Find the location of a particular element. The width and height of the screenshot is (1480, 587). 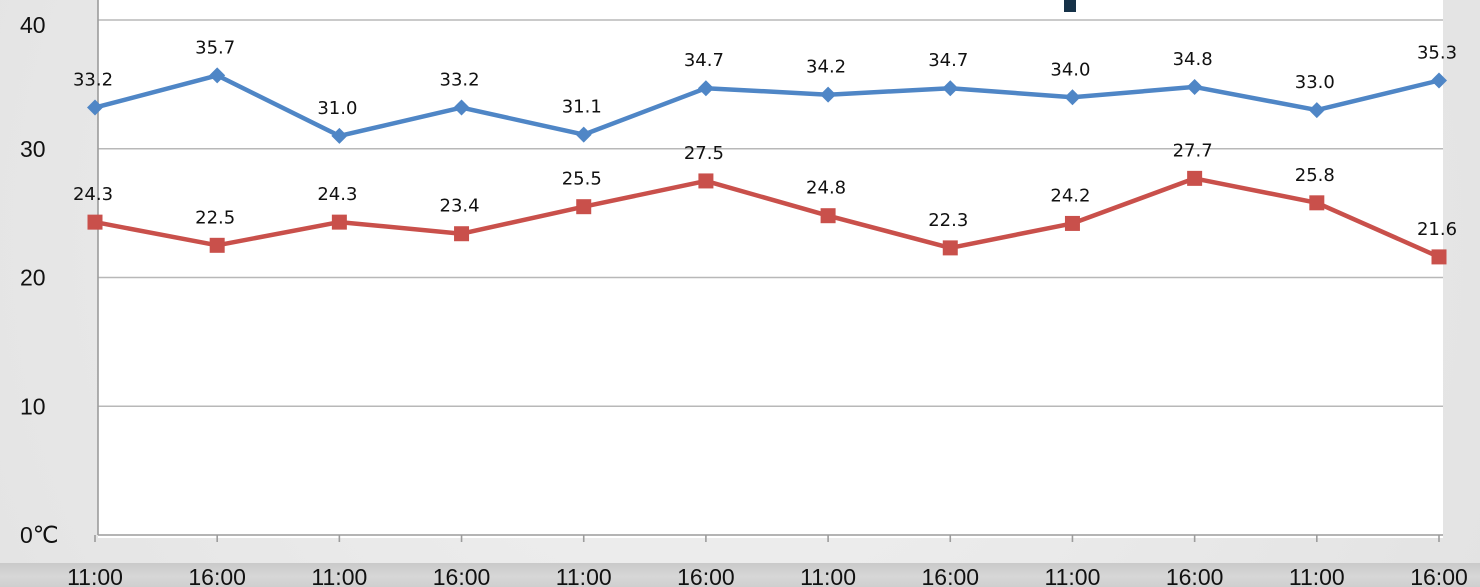

data-label: 27.7 is located at coordinates (1193, 150).